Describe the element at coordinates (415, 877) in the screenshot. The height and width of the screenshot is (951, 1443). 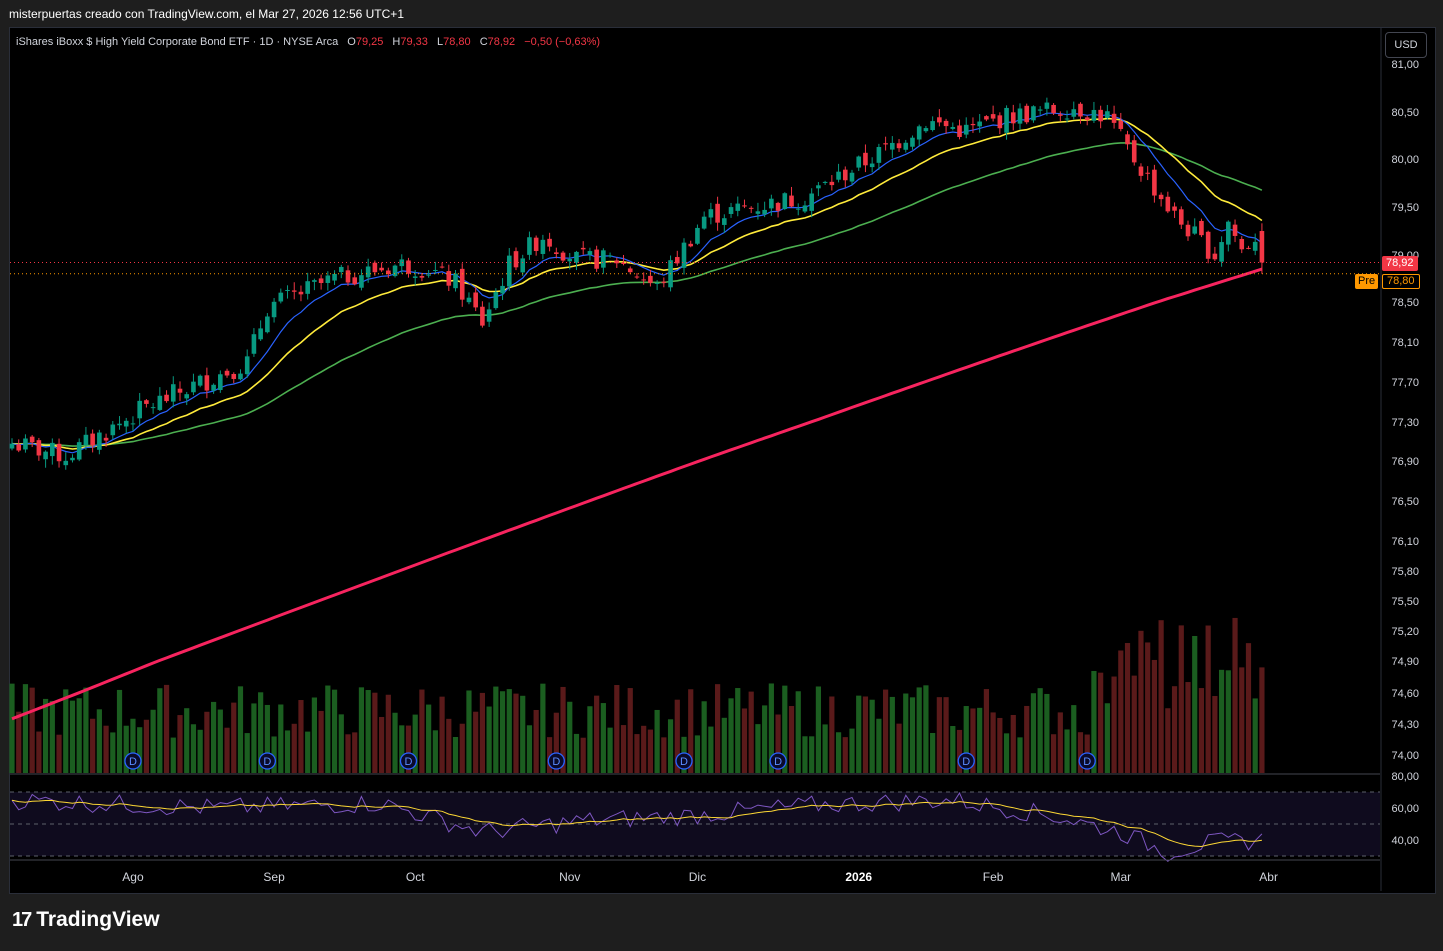
I see `time-axis-label: Oct` at that location.